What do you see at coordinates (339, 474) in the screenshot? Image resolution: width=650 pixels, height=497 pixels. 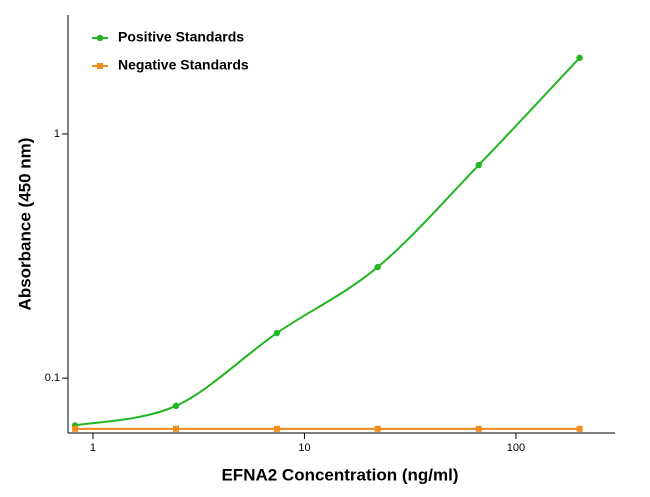 I see `x-axis-title: EFNA2 Concentration (ng/ml)` at bounding box center [339, 474].